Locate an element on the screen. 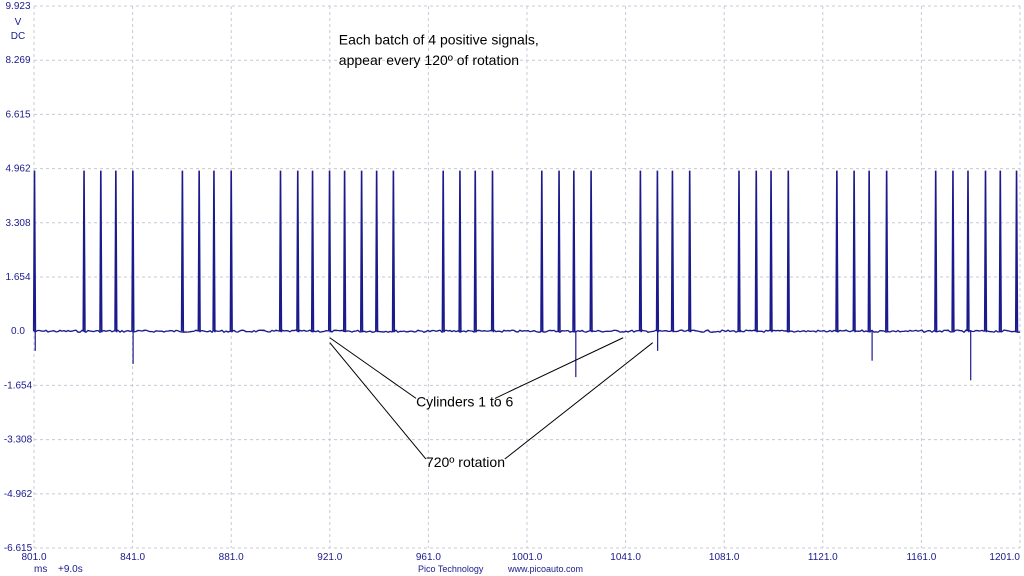  annotation-text: 720º rotation is located at coordinates (465, 462).